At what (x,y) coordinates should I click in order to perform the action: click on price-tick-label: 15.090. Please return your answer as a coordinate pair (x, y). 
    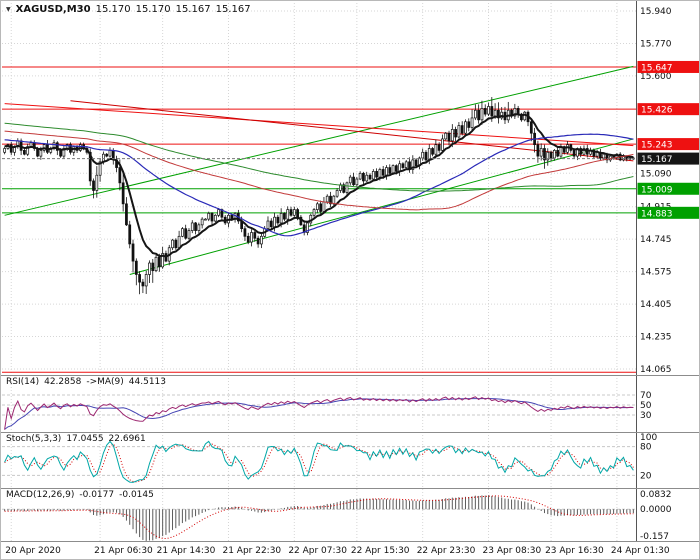
    Looking at the image, I should click on (656, 174).